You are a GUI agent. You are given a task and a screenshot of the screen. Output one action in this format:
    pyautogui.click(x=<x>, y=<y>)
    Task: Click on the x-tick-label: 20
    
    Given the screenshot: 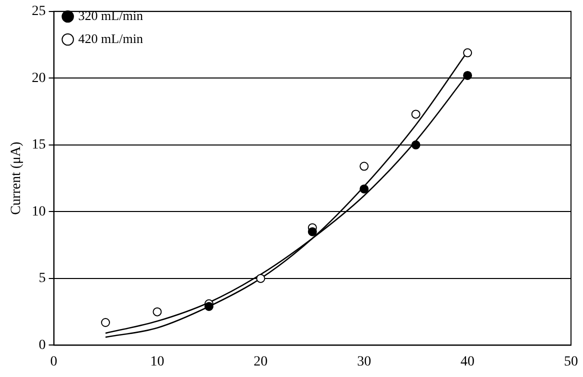 What is the action you would take?
    pyautogui.click(x=261, y=362)
    